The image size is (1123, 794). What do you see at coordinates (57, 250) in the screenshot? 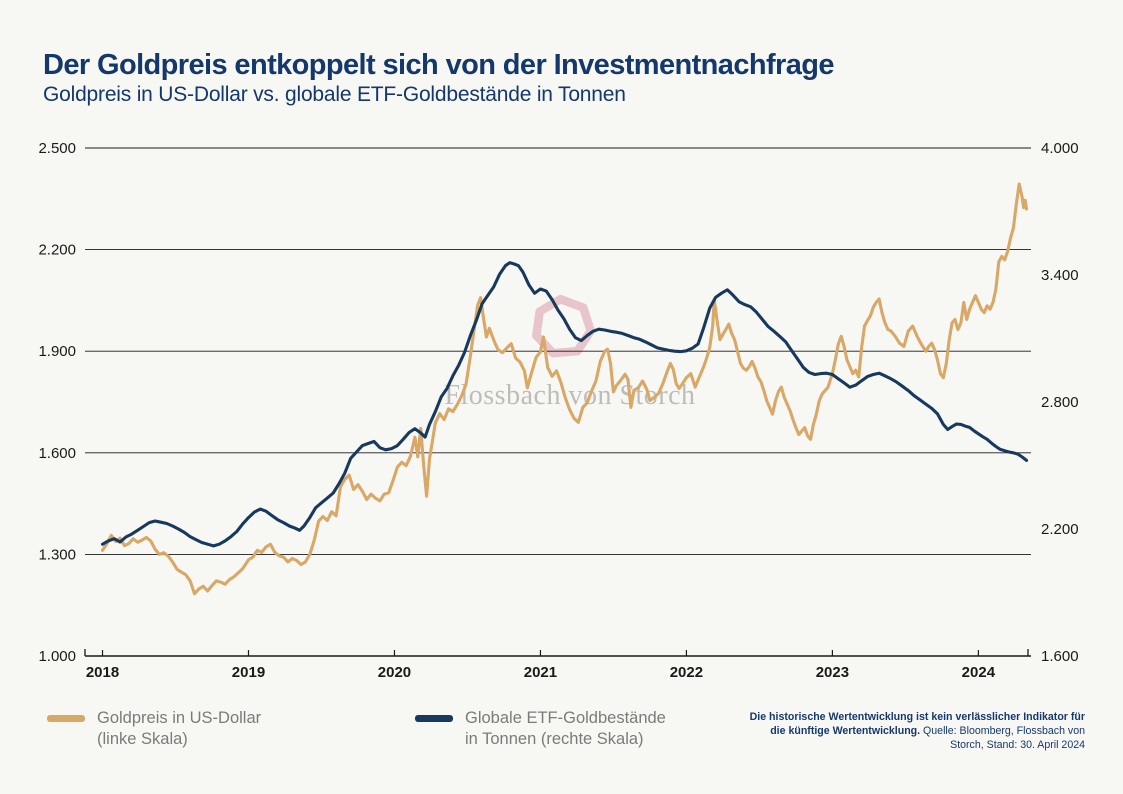
I see `left-axis-tick-label: 2.200` at bounding box center [57, 250].